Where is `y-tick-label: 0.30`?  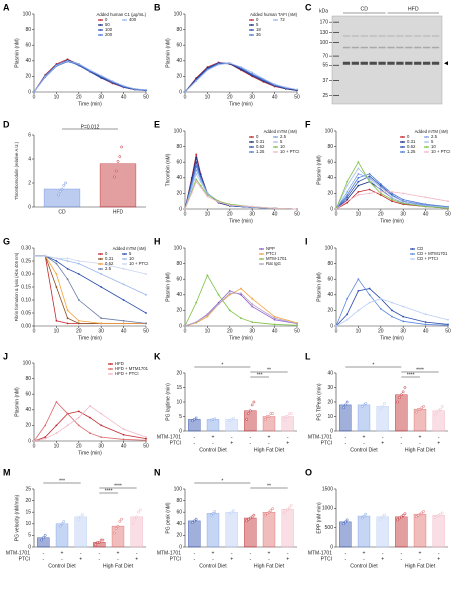
y-tick-label: 0.30 is located at coordinates (26, 248).